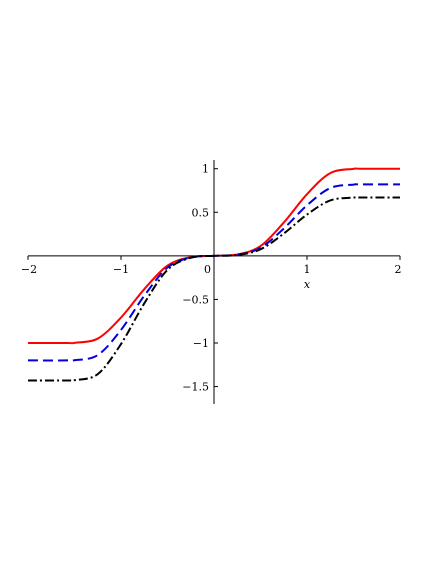  Describe the element at coordinates (201, 343) in the screenshot. I see `y-tick-label: −1` at that location.